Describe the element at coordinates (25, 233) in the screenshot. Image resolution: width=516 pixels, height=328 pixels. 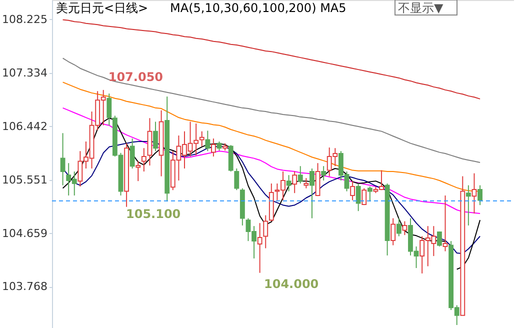
I see `y-tick-label: 104.659` at that location.